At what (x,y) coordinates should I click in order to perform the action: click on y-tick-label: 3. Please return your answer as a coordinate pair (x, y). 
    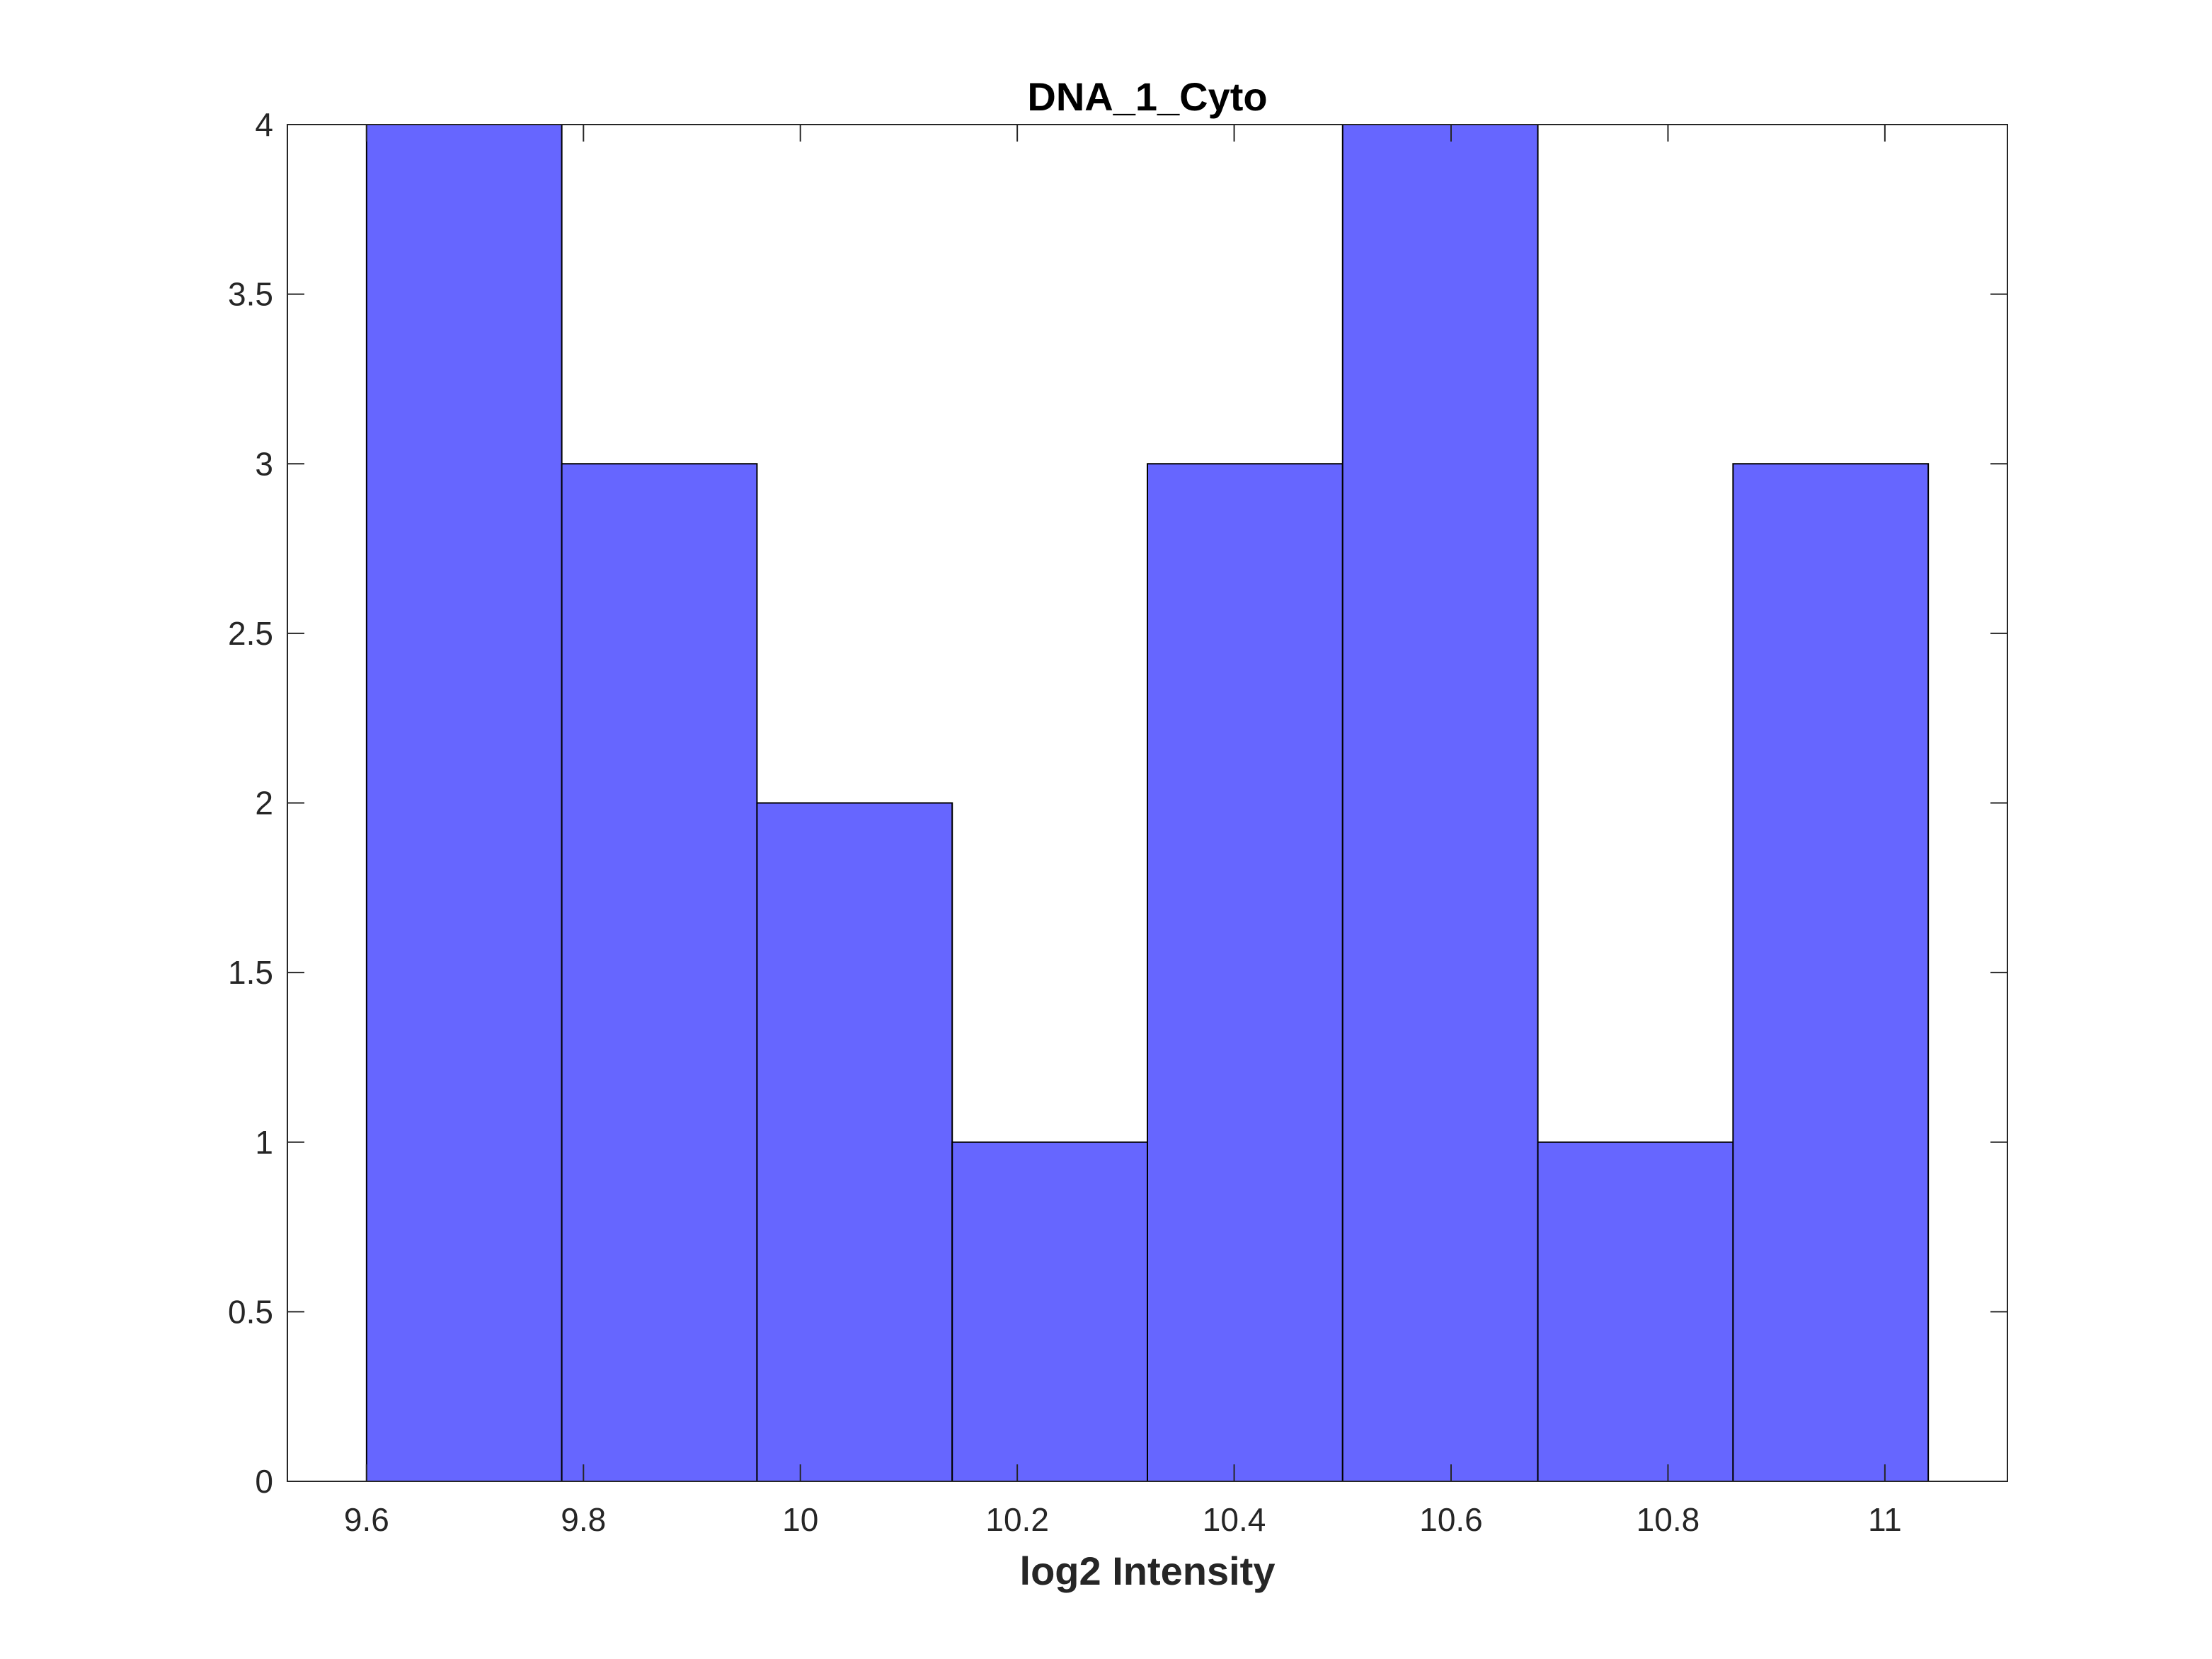
    Looking at the image, I should click on (264, 463).